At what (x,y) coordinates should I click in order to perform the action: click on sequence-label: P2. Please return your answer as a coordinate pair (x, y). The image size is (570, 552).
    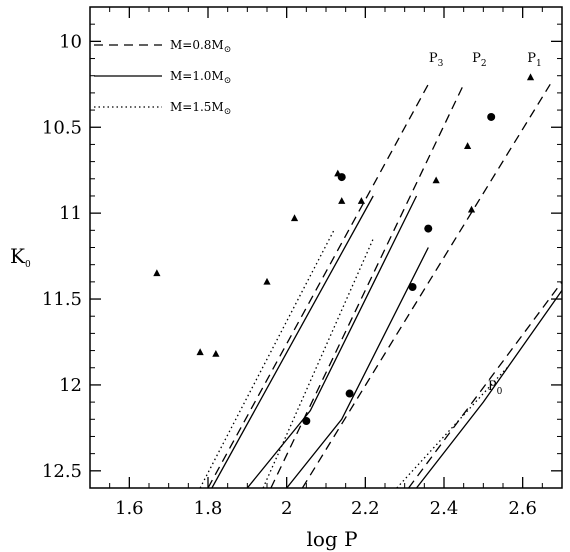
    Looking at the image, I should click on (479, 60).